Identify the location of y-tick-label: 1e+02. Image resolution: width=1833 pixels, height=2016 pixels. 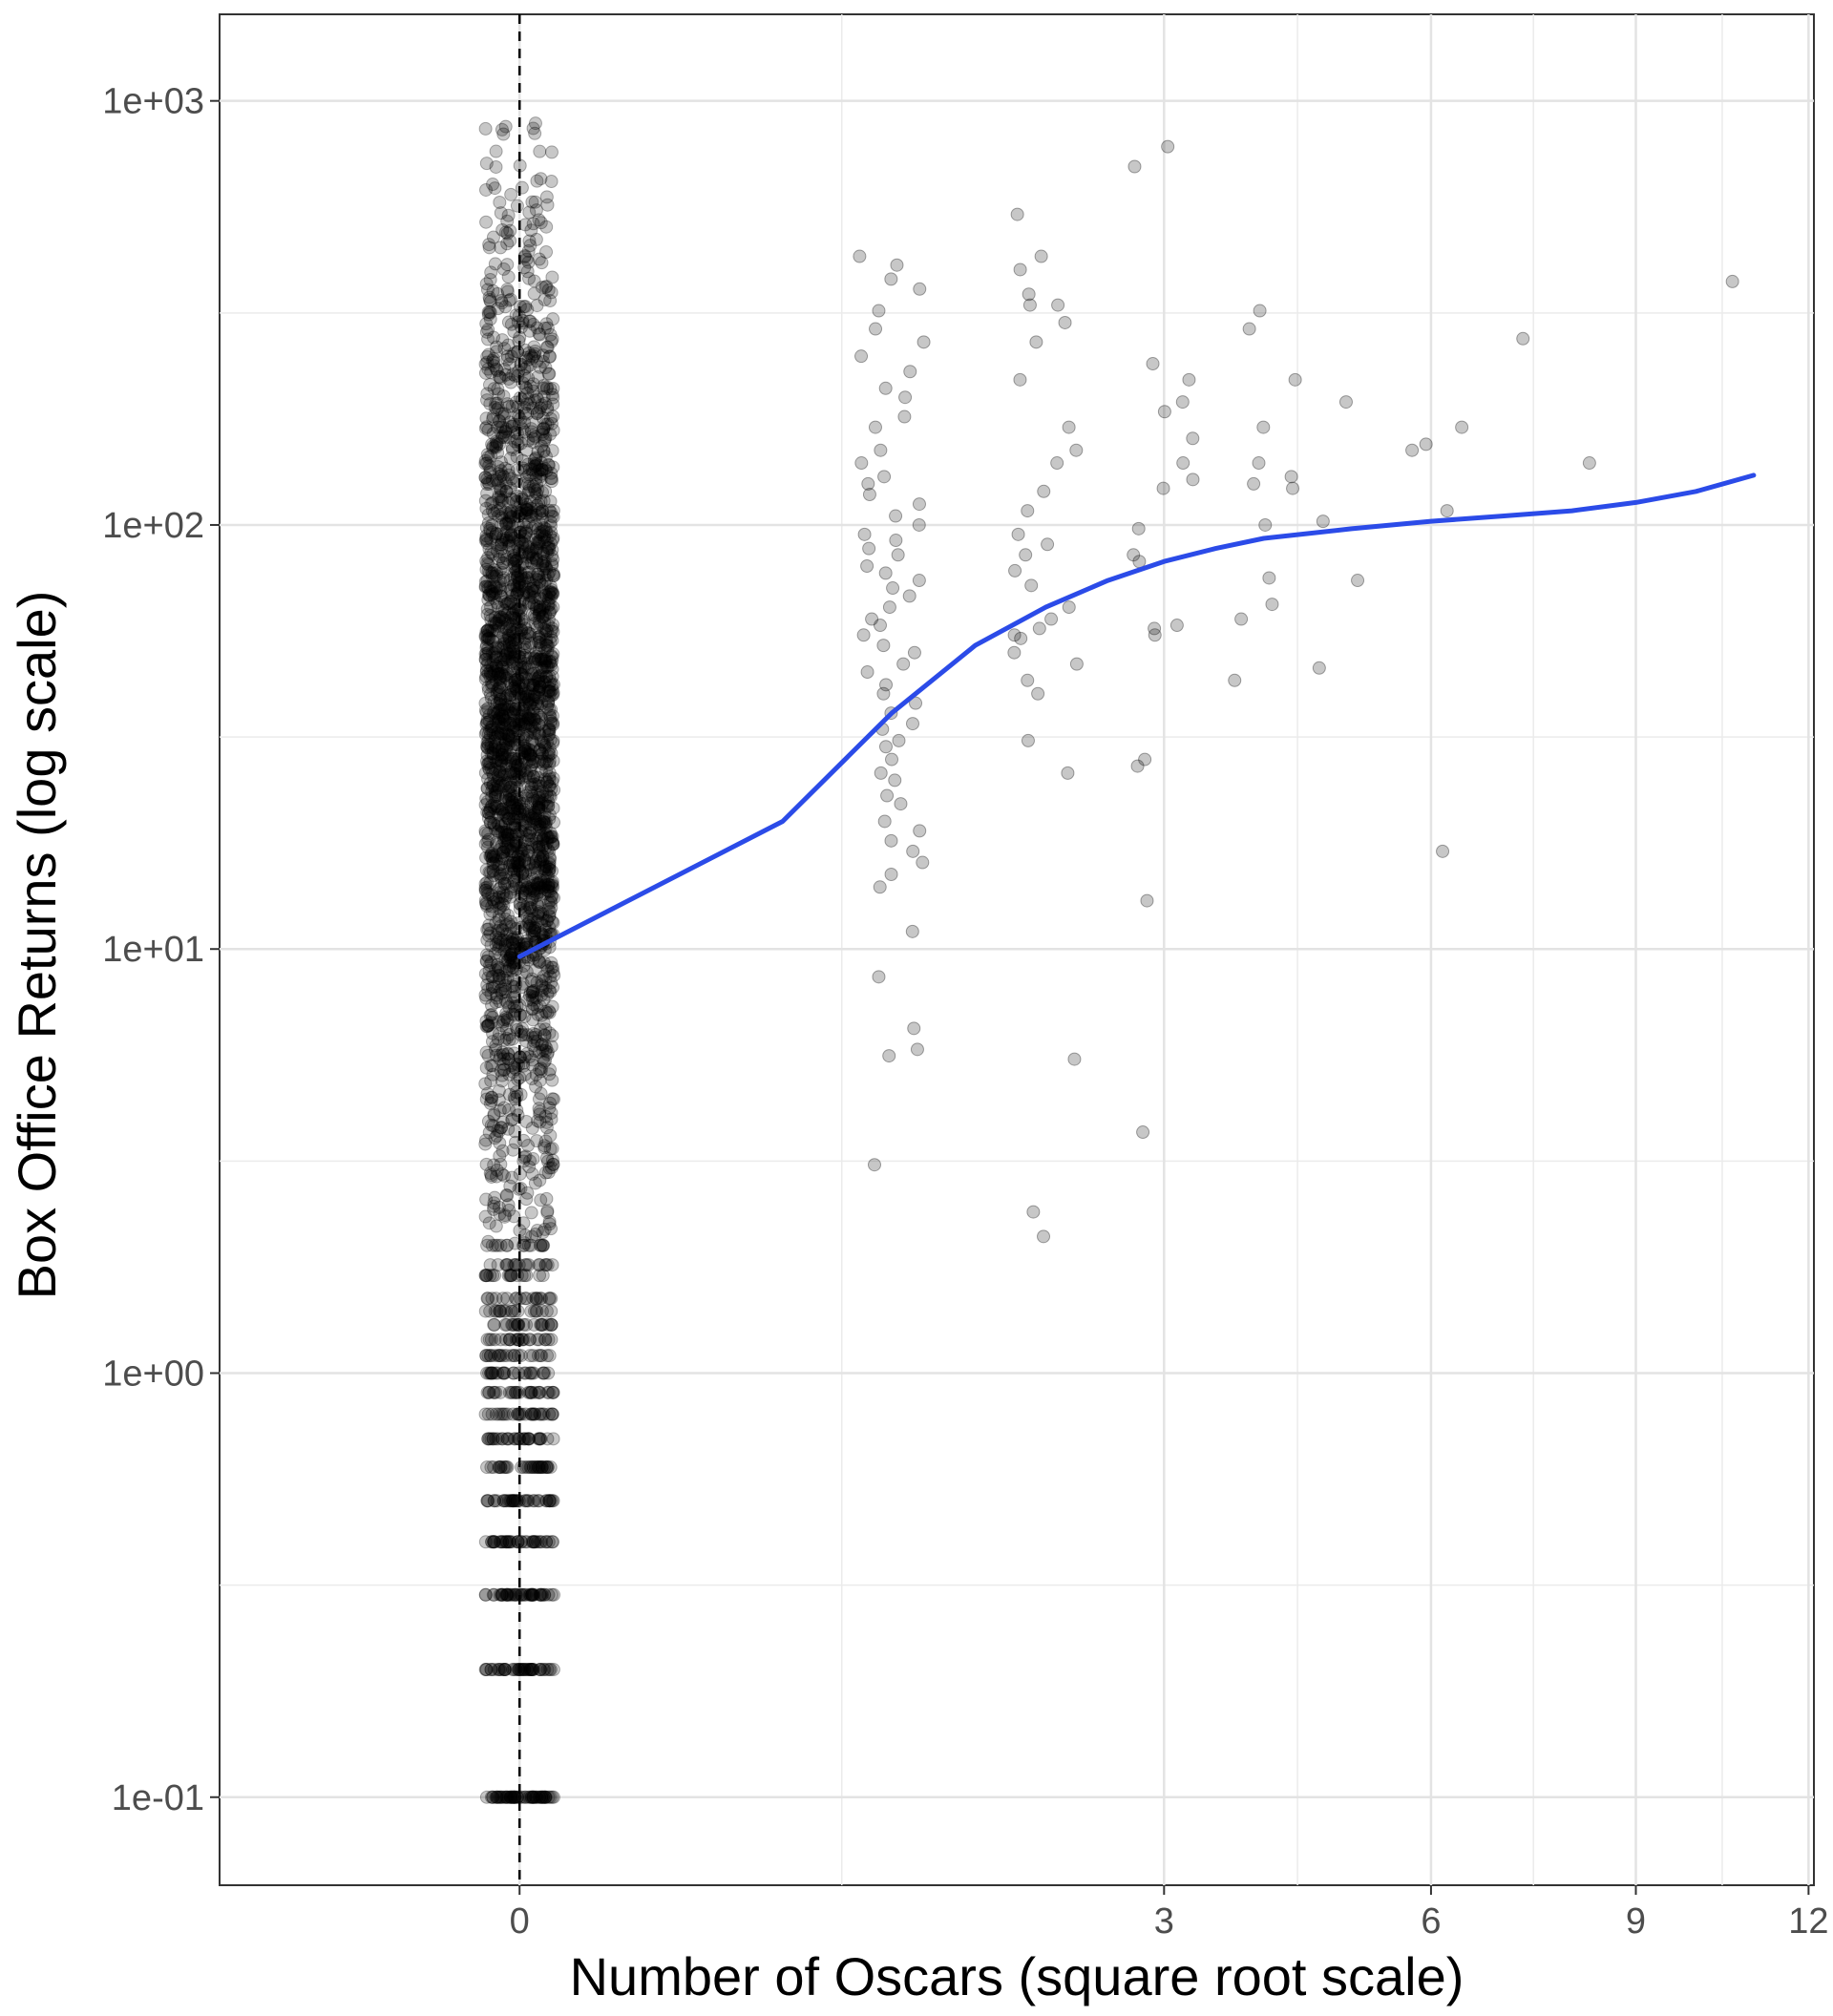
(153, 526).